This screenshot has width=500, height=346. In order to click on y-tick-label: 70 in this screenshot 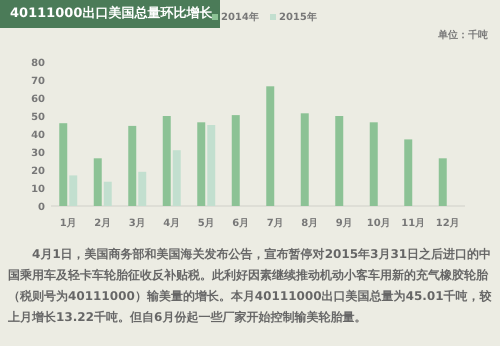, I will do `click(38, 81)`.